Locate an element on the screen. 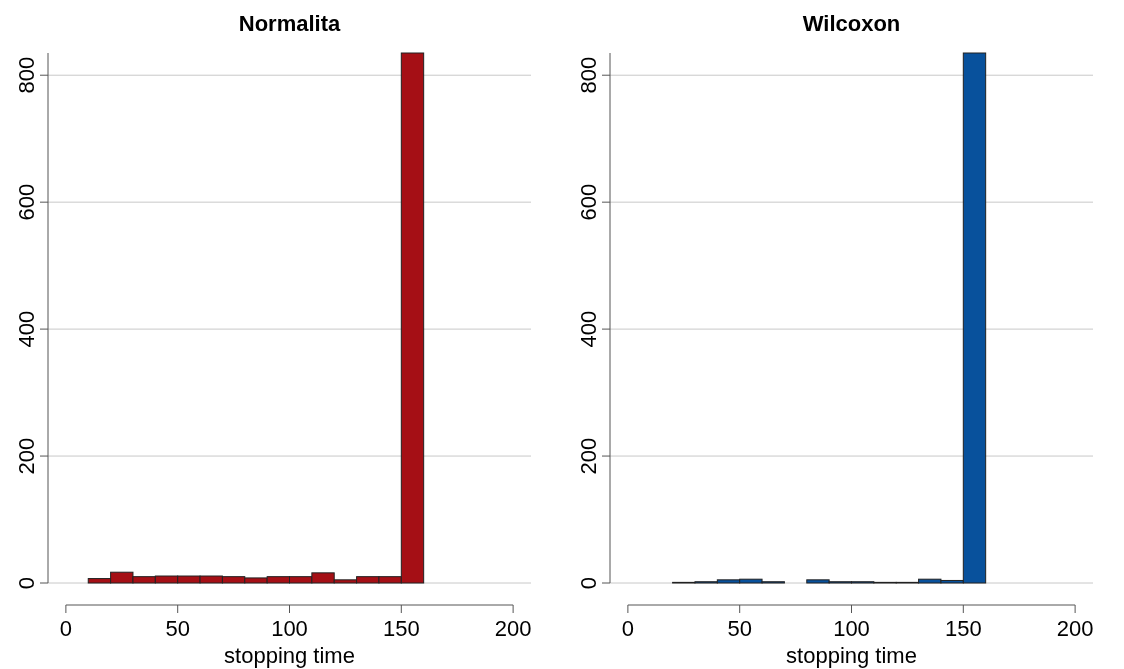  chart-title: Wilcoxon is located at coordinates (851, 23).